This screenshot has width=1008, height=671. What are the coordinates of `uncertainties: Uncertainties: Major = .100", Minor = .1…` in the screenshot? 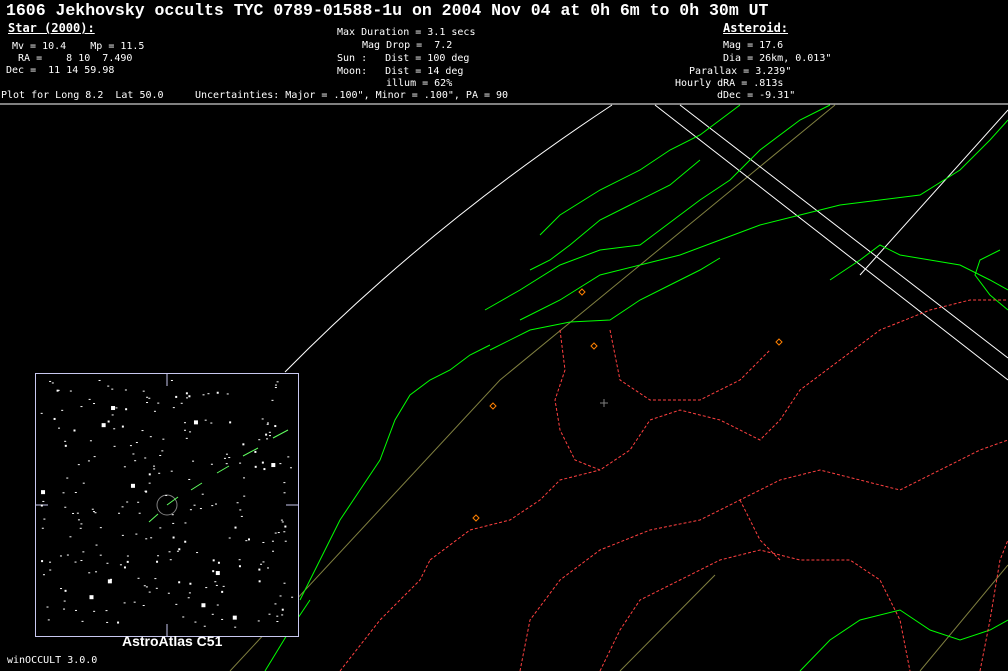 It's located at (352, 95).